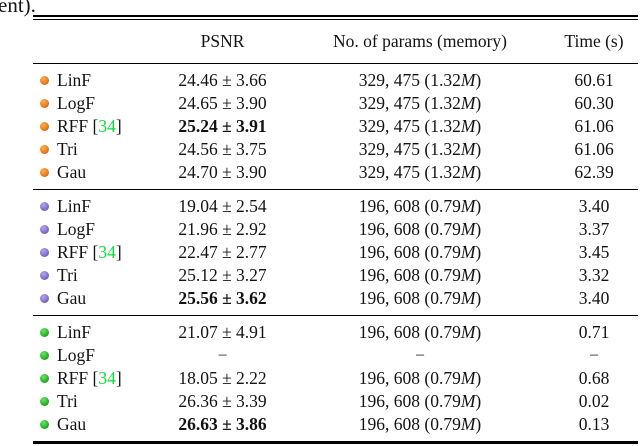 This screenshot has width=640, height=446. What do you see at coordinates (335, 401) in the screenshot?
I see `table-row: Tri 26.36 ± 3.39 196, 608 (0.79M) 0.02` at bounding box center [335, 401].